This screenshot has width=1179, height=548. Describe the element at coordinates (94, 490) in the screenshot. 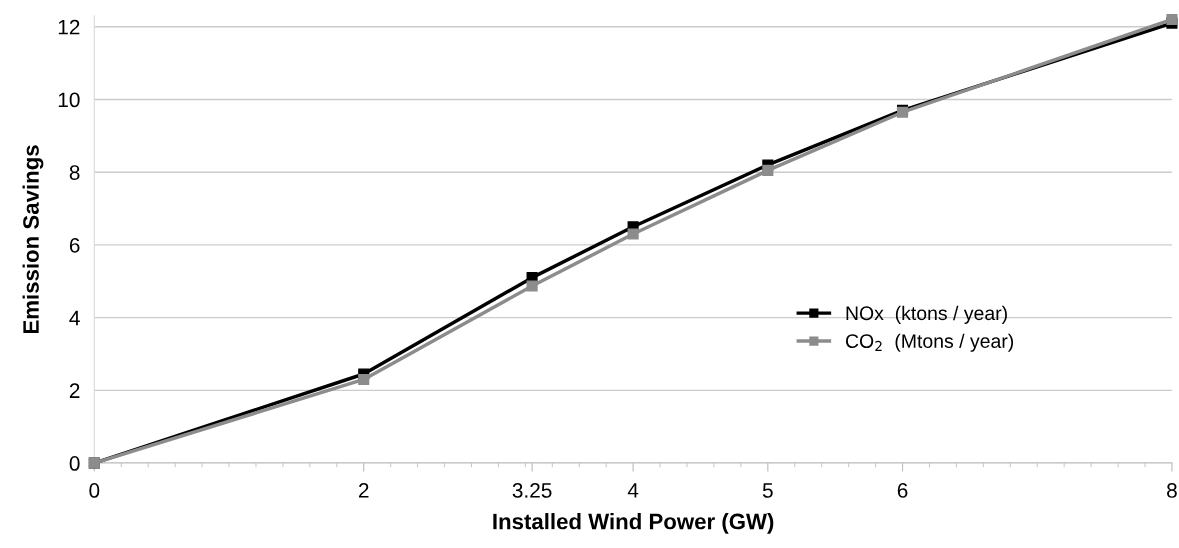

I see `x-tick-label: 0` at that location.